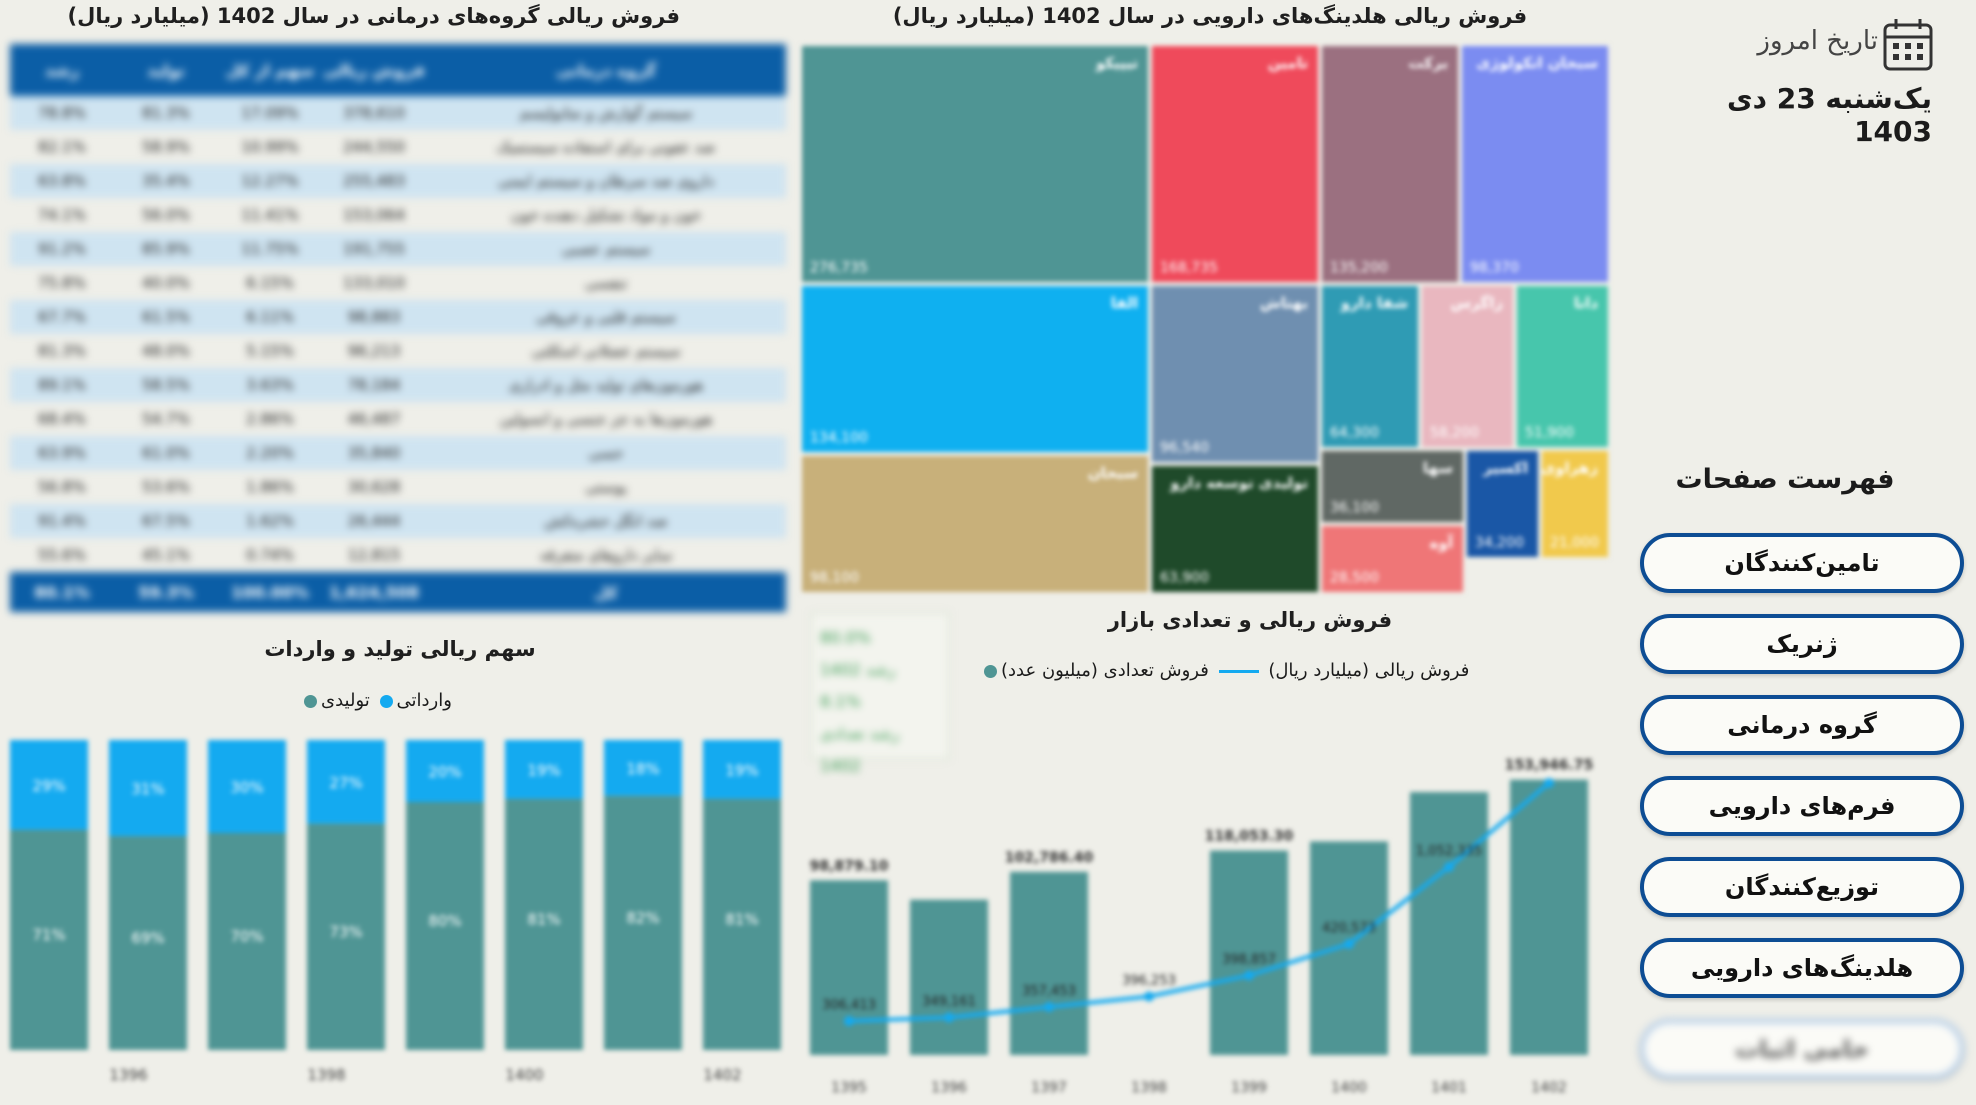  Describe the element at coordinates (398, 351) in the screenshot. I see `table-row: سیستم عضلانی اسکلتی 96,213 5.15% 48.0% 81.3%` at that location.